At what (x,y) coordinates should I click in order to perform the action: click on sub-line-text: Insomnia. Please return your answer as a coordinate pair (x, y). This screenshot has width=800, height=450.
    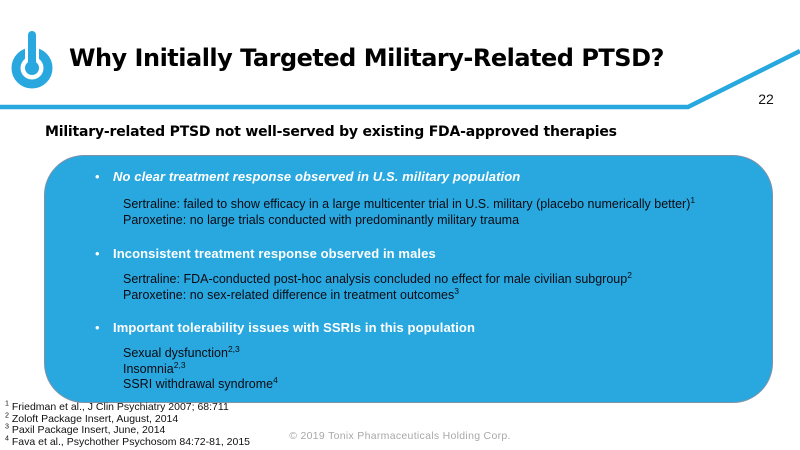
    Looking at the image, I should click on (148, 368).